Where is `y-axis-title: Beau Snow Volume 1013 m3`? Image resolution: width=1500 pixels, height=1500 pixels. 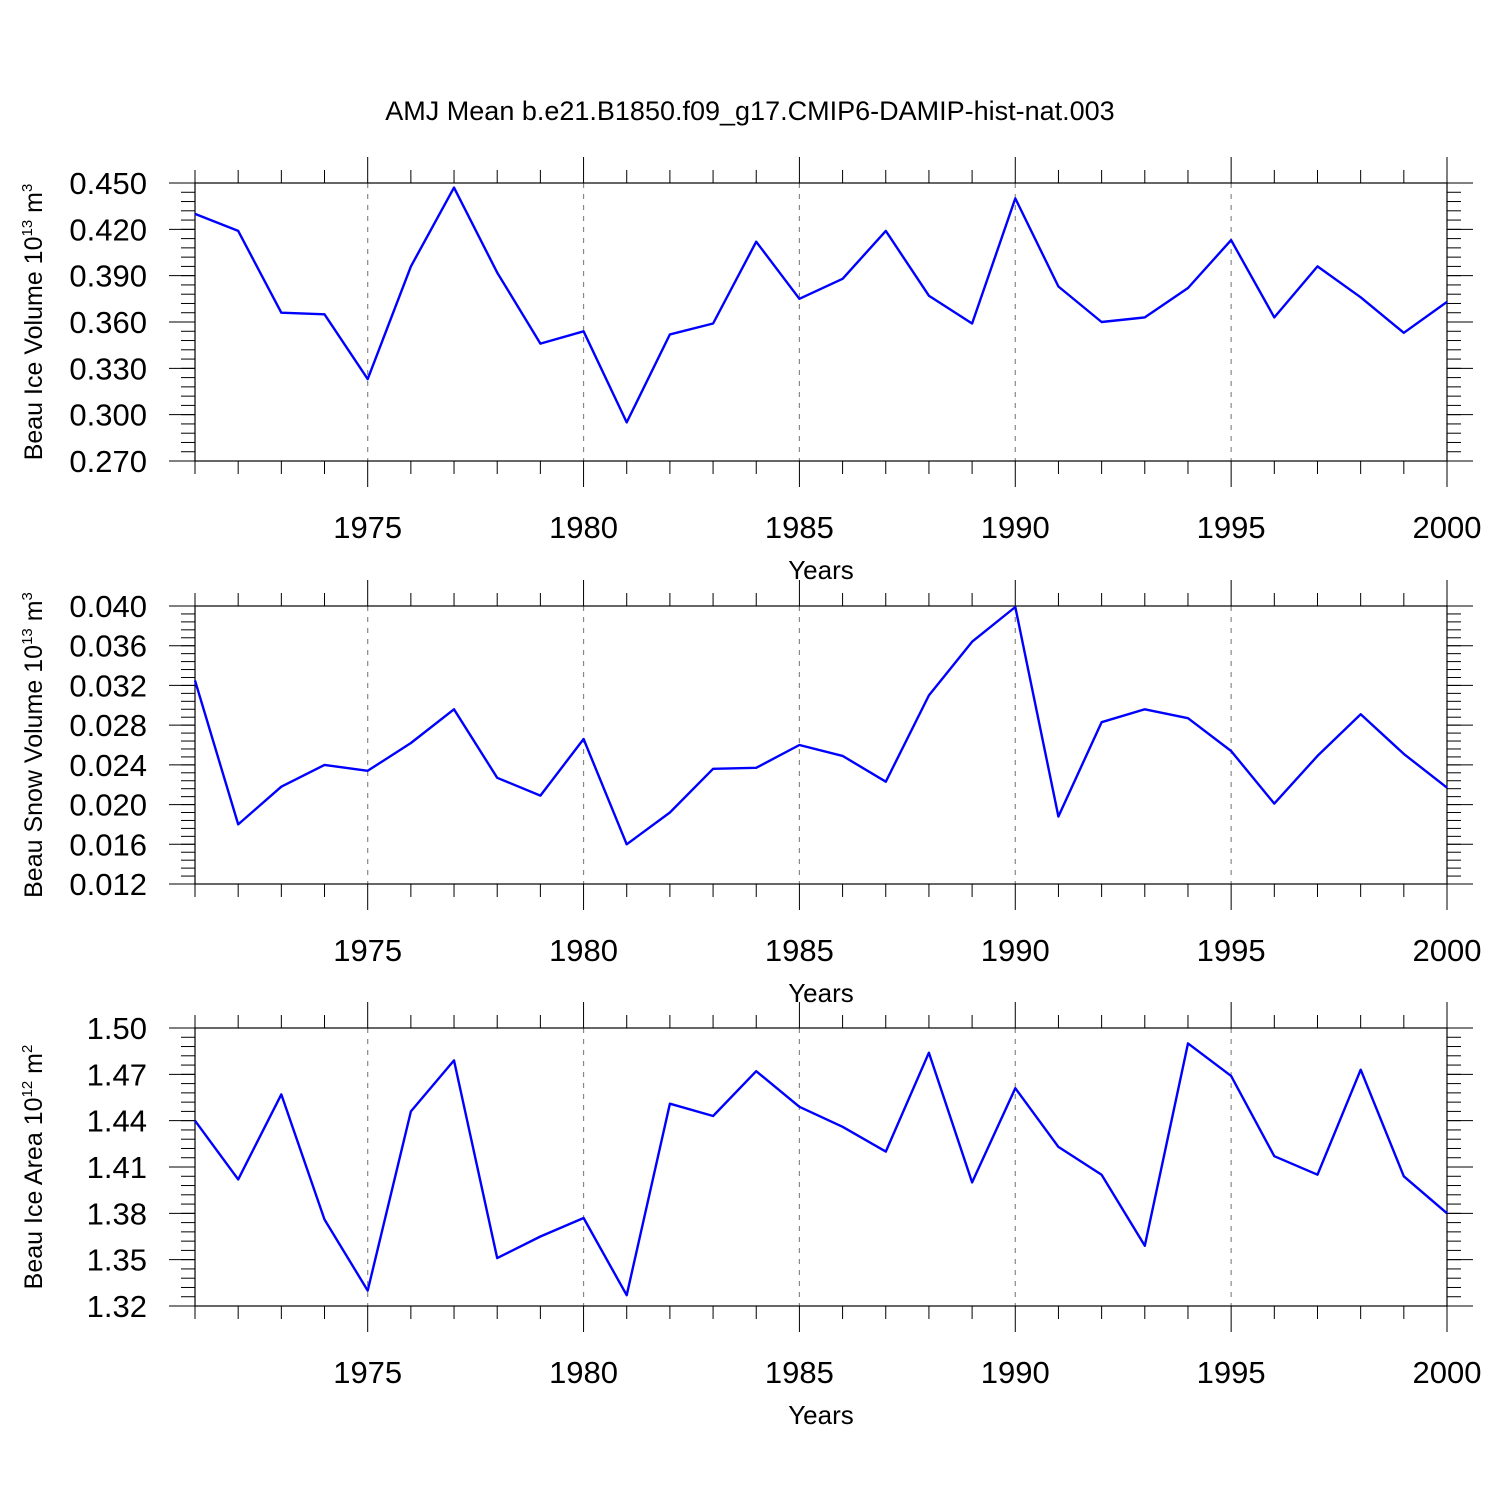
y-axis-title: Beau Snow Volume 1013 m3 is located at coordinates (33, 745).